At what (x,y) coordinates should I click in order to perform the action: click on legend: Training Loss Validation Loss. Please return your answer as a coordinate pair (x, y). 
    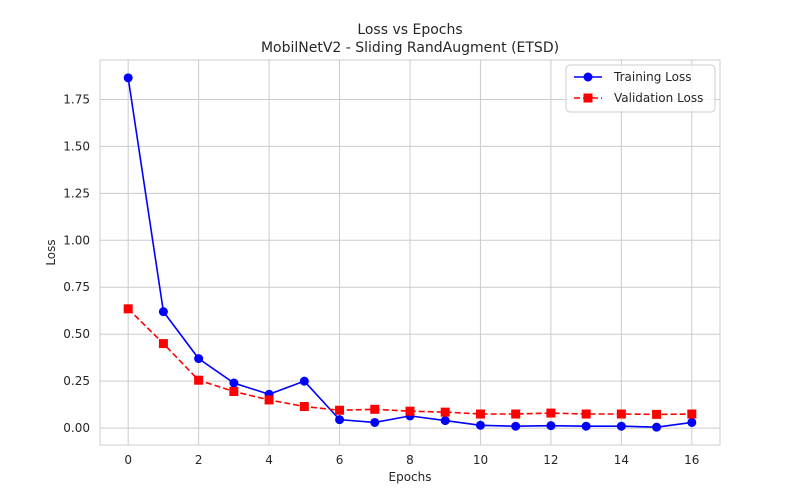
    Looking at the image, I should click on (640, 88).